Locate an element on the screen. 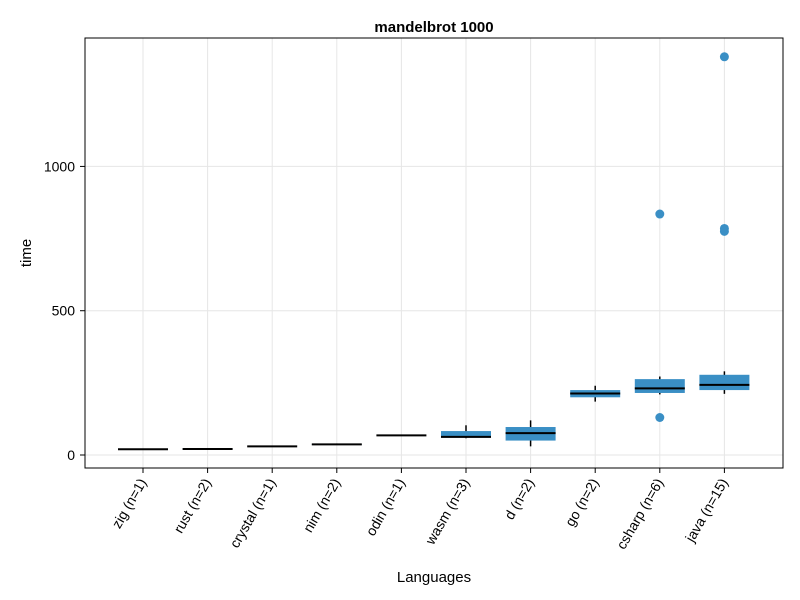  x-tick-label: csharp (n=6) is located at coordinates (639, 514).